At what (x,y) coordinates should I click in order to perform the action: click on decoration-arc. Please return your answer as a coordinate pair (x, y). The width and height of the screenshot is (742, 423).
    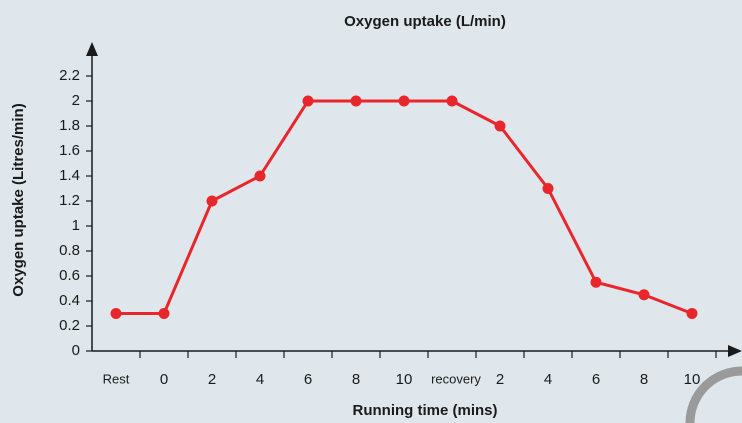
    Looking at the image, I should click on (713, 394).